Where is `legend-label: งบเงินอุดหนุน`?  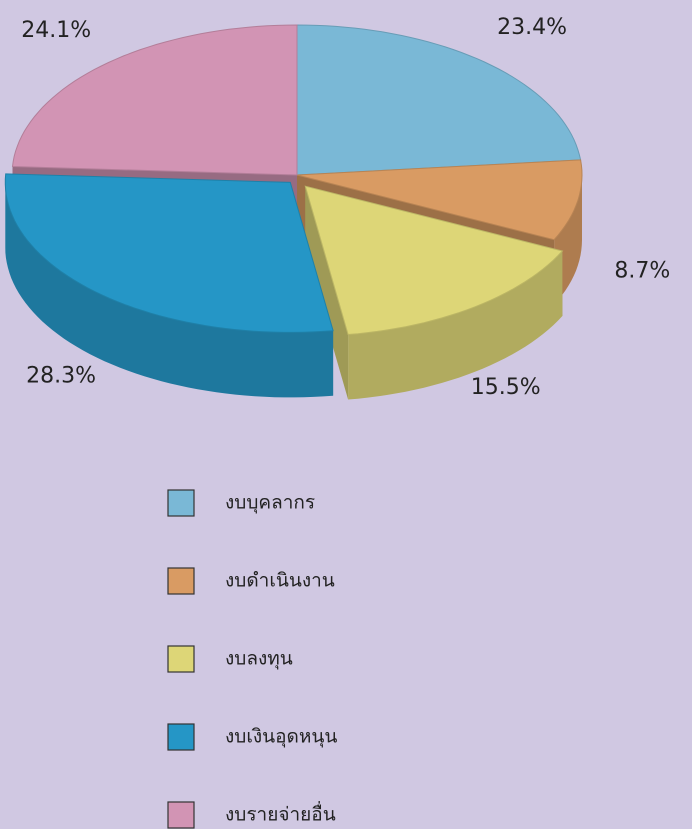
legend-label: งบเงินอุดหนุน is located at coordinates (281, 737).